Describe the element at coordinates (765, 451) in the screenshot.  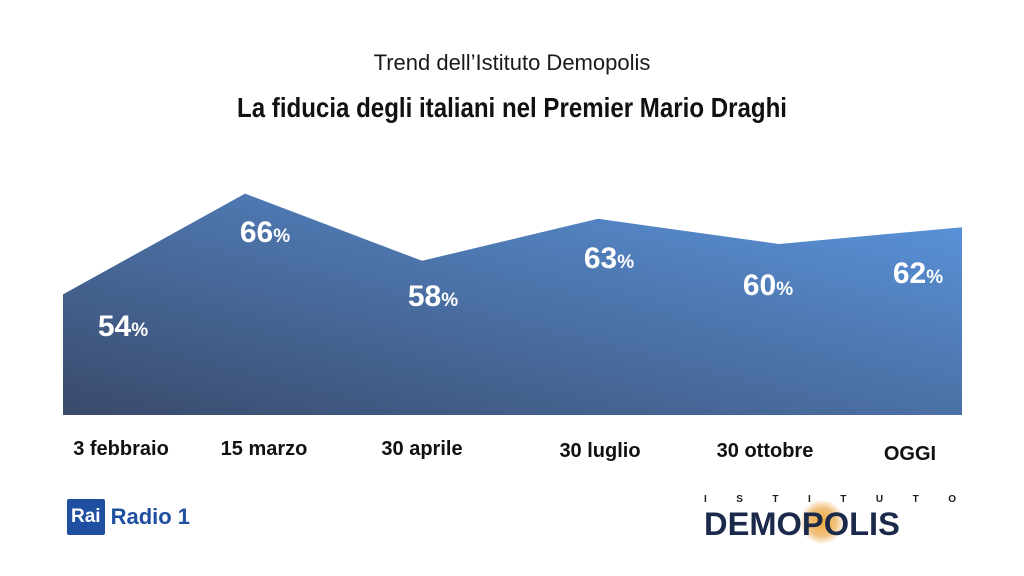
I see `category-label: 30 ottobre` at that location.